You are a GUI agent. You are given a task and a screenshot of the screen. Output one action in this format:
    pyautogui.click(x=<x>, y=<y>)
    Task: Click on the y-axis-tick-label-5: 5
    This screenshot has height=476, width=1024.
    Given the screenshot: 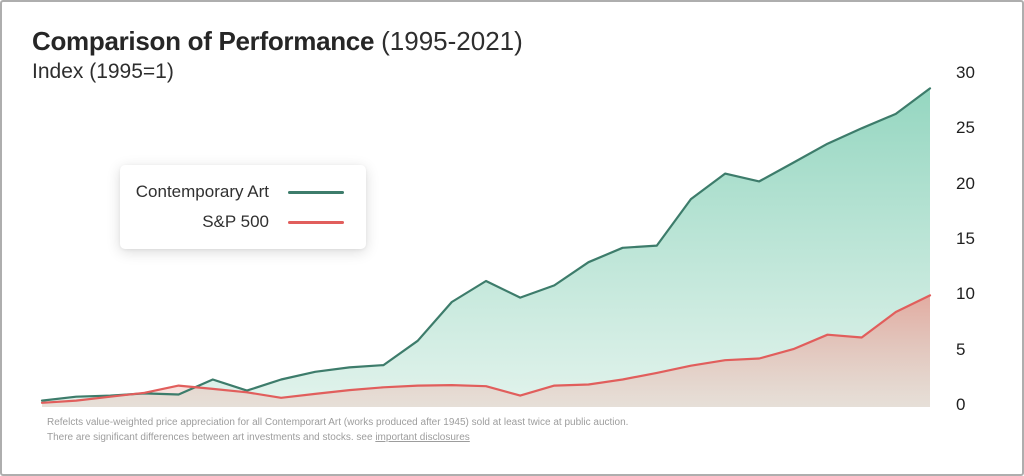 What is the action you would take?
    pyautogui.click(x=961, y=349)
    